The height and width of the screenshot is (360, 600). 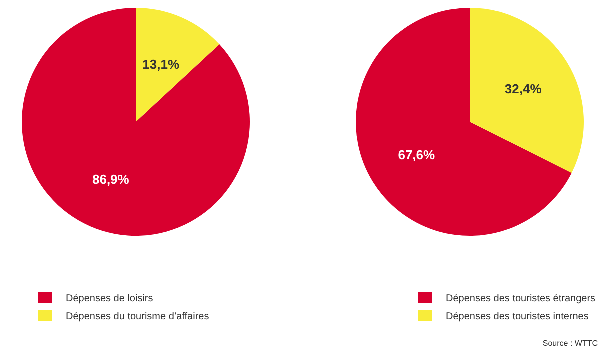 What do you see at coordinates (417, 154) in the screenshot?
I see `data-label: 67,6%` at bounding box center [417, 154].